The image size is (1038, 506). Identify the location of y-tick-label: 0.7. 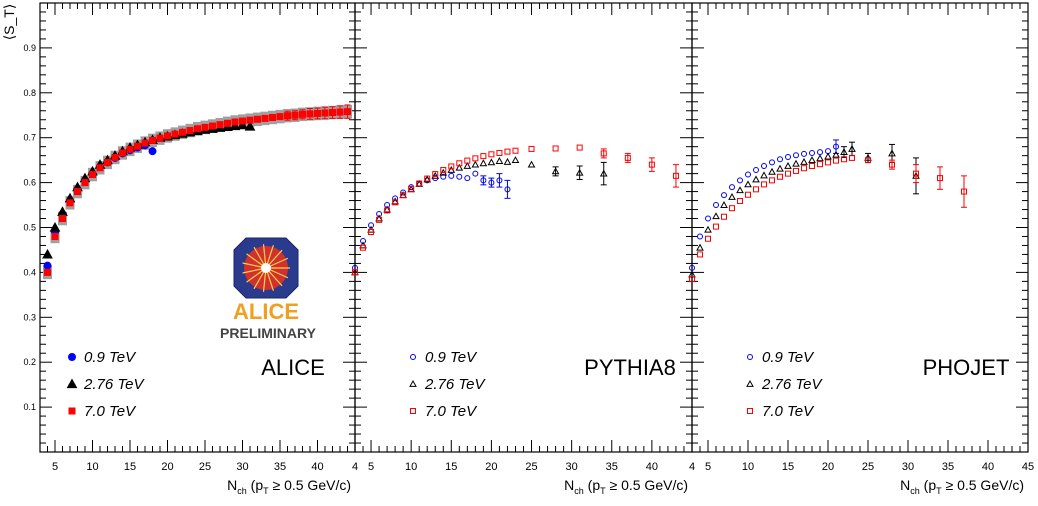
(29, 138).